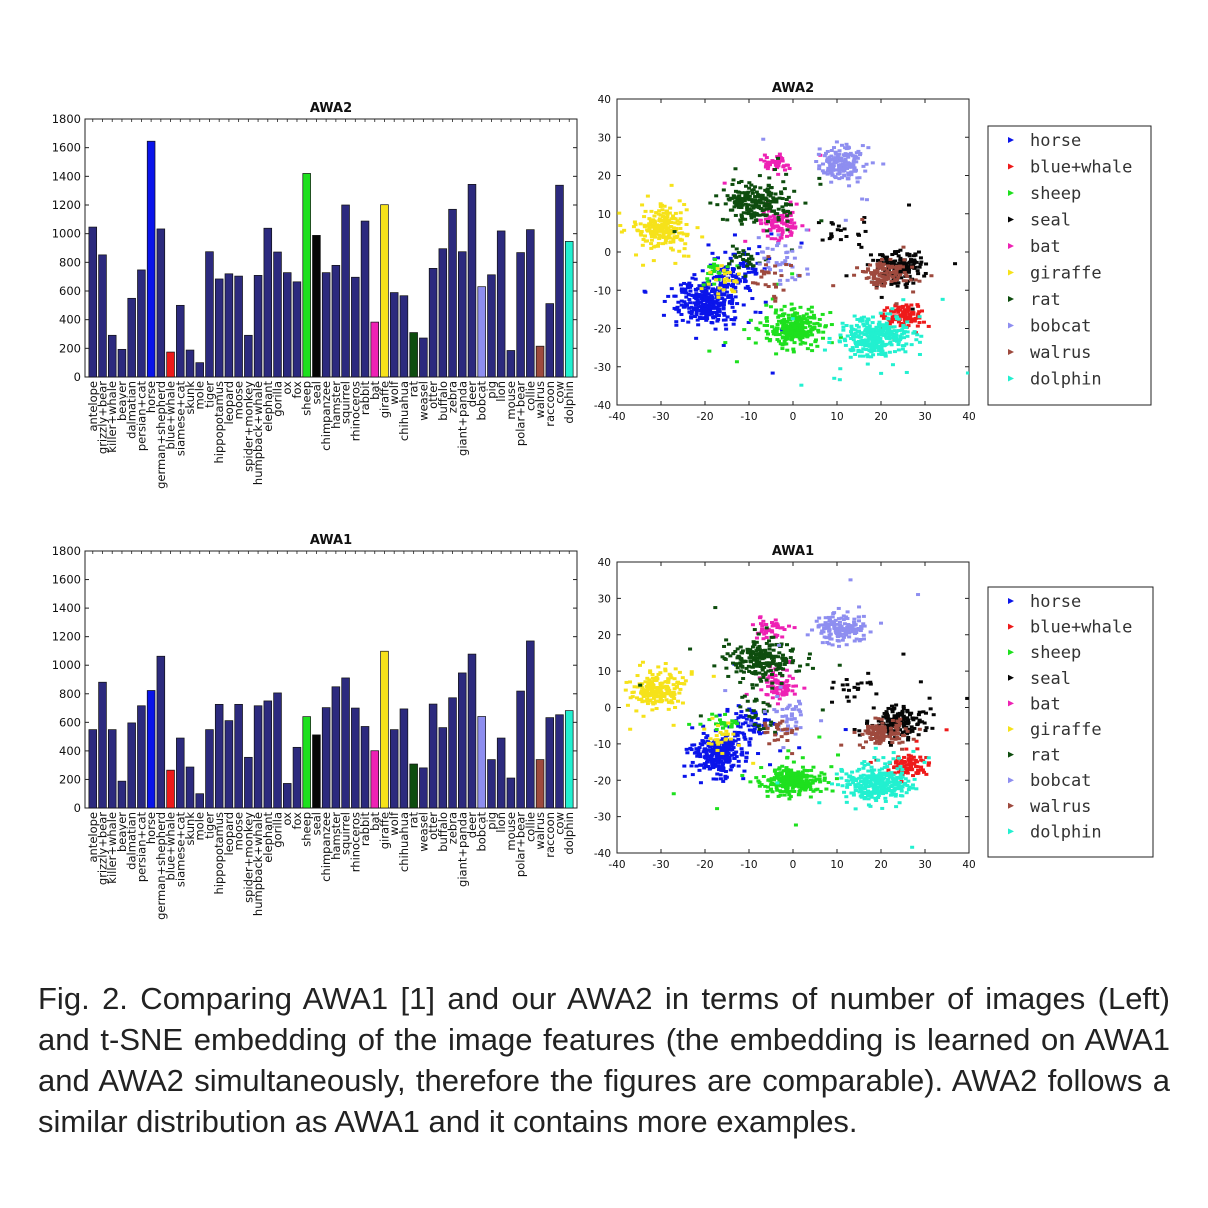 This screenshot has height=1208, width=1208. I want to click on x-tick-label: squirrel, so click(346, 402).